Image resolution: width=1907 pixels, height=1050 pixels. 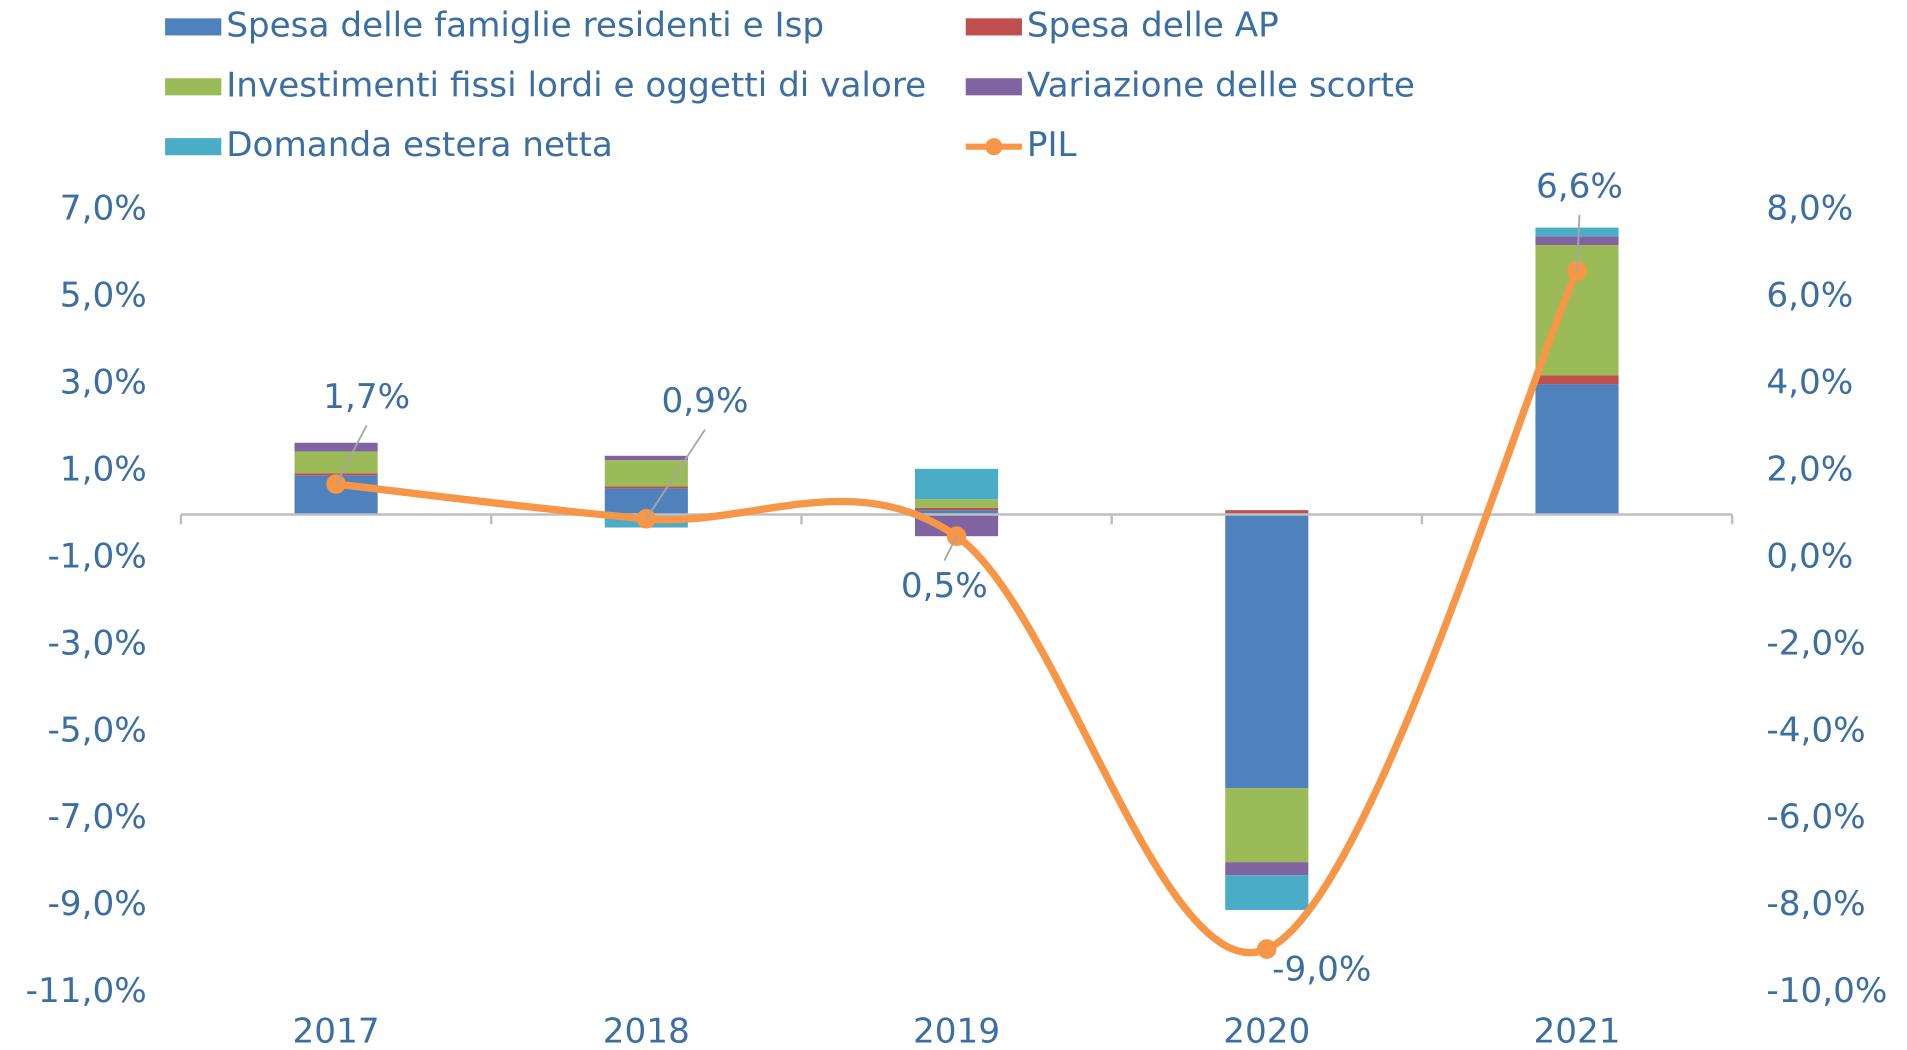 I want to click on y-tick-label: -9,0%, so click(x=96, y=904).